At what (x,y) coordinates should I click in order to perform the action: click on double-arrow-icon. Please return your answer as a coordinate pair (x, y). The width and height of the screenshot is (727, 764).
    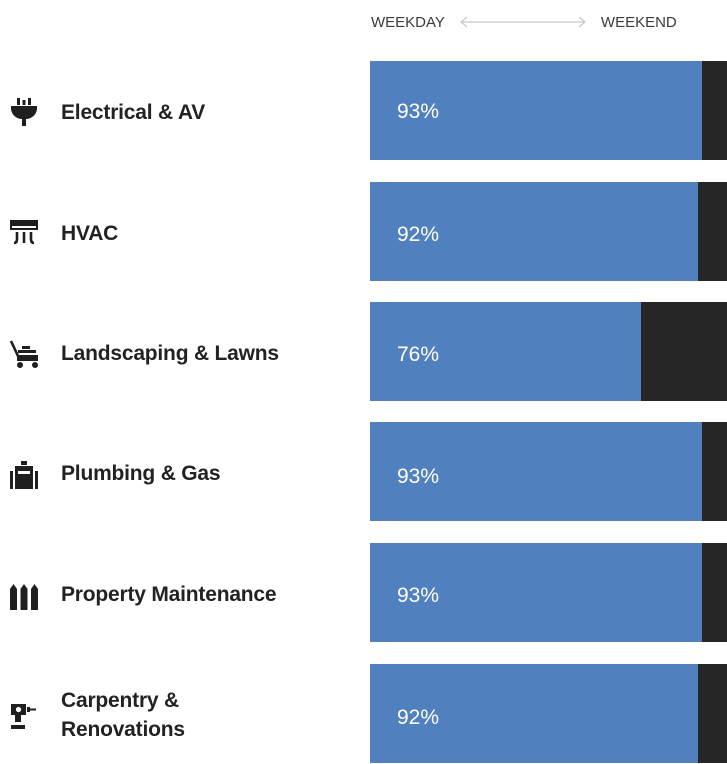
    Looking at the image, I should click on (522, 22).